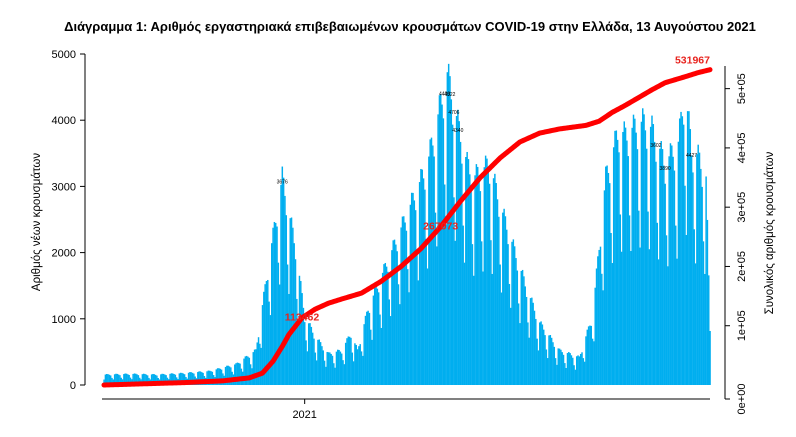 This screenshot has width=796, height=437. What do you see at coordinates (440, 227) in the screenshot?
I see `cumulative-label: 267073` at bounding box center [440, 227].